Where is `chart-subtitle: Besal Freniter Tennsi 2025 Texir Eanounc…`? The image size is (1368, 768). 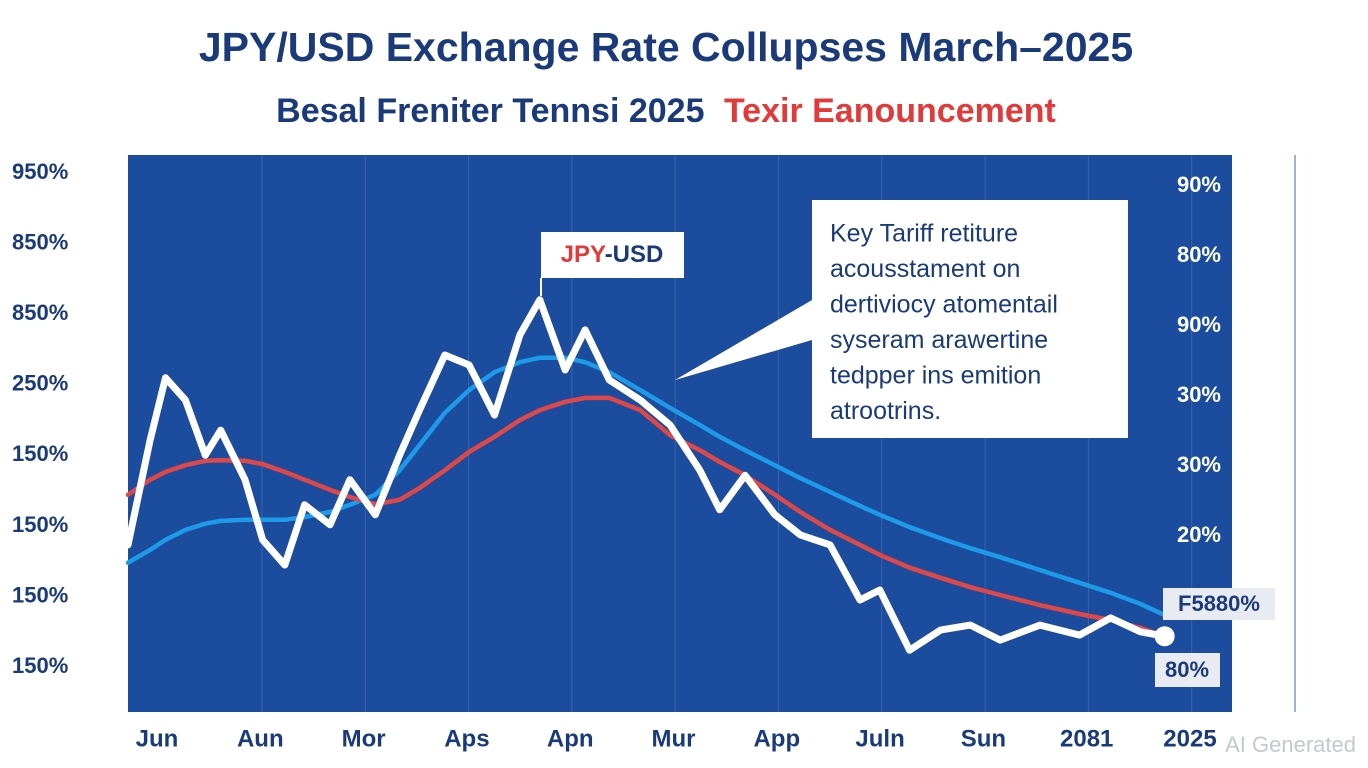
chart-subtitle: Besal Freniter Tennsi 2025 Texir Eanounc… is located at coordinates (666, 111).